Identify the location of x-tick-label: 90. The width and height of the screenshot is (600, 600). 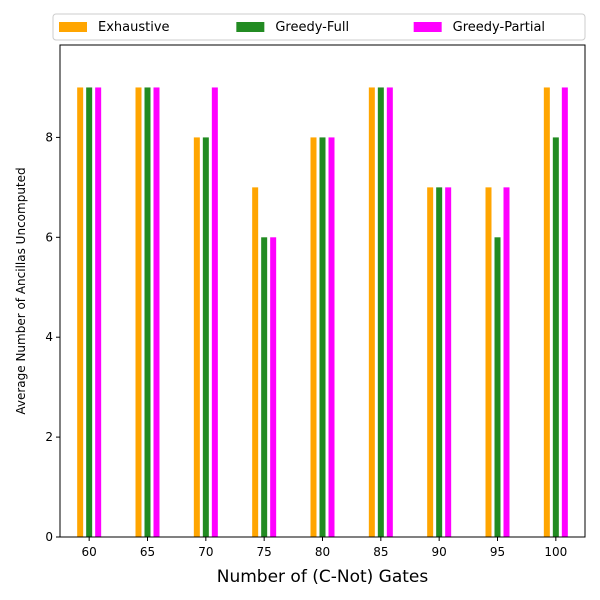
(439, 552).